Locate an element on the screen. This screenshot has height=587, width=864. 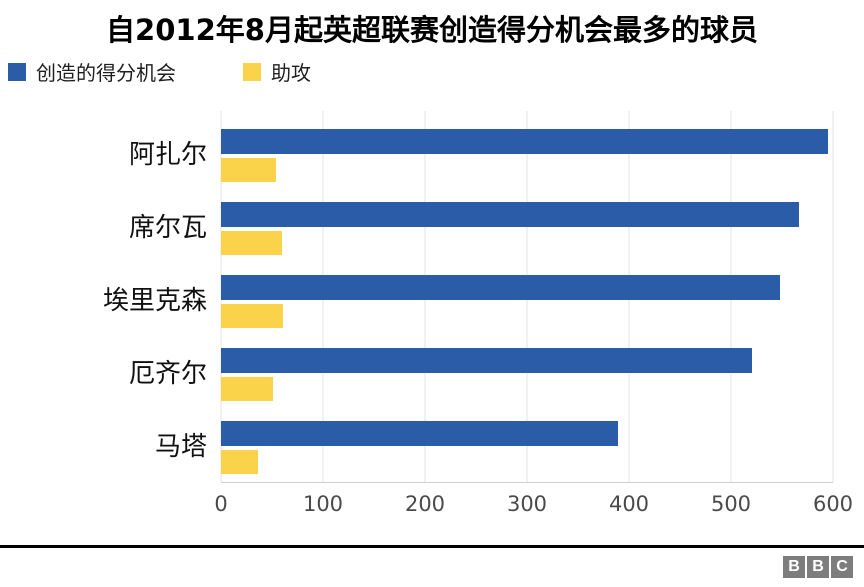
category-label: 厄齐尔 is located at coordinates (167, 374).